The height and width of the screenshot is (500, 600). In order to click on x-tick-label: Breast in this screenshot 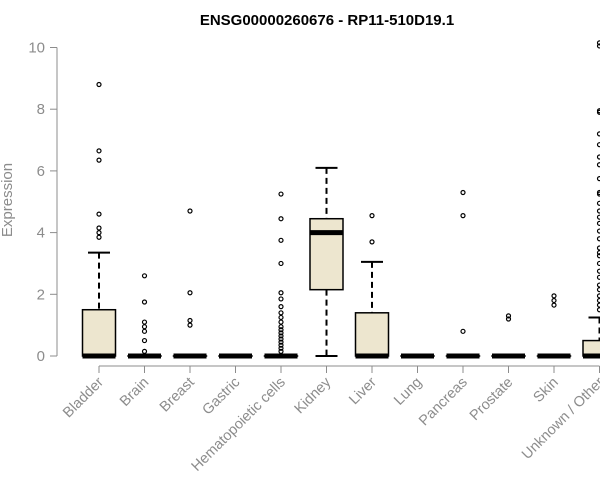, I will do `click(177, 395)`.